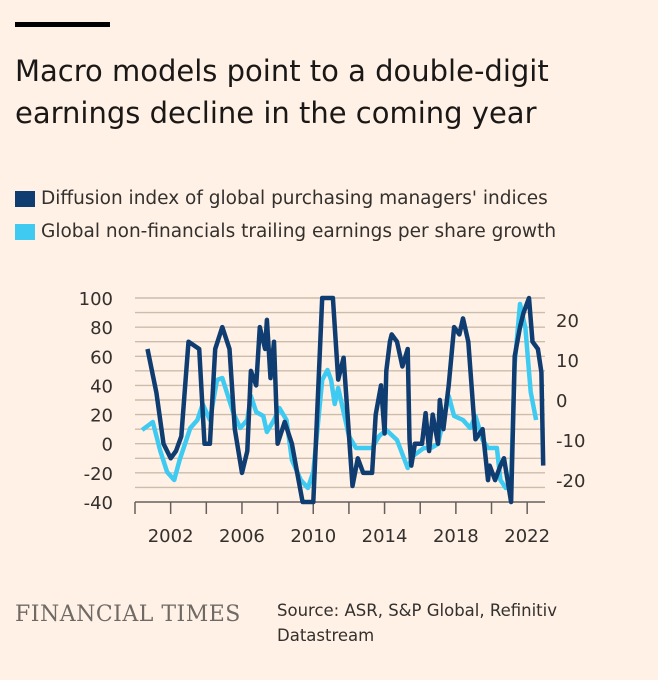 This screenshot has height=680, width=658. What do you see at coordinates (101, 357) in the screenshot?
I see `y-left-tick-label: 60` at bounding box center [101, 357].